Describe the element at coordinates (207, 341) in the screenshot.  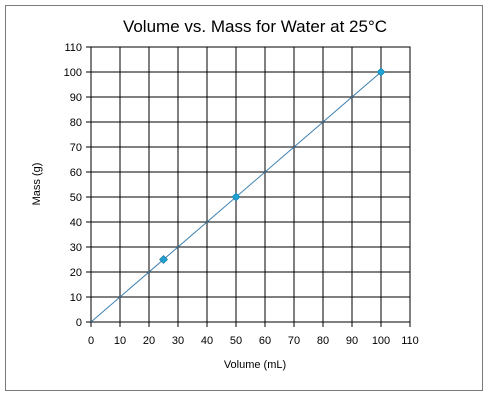
I see `x-tick-label: 40` at that location.